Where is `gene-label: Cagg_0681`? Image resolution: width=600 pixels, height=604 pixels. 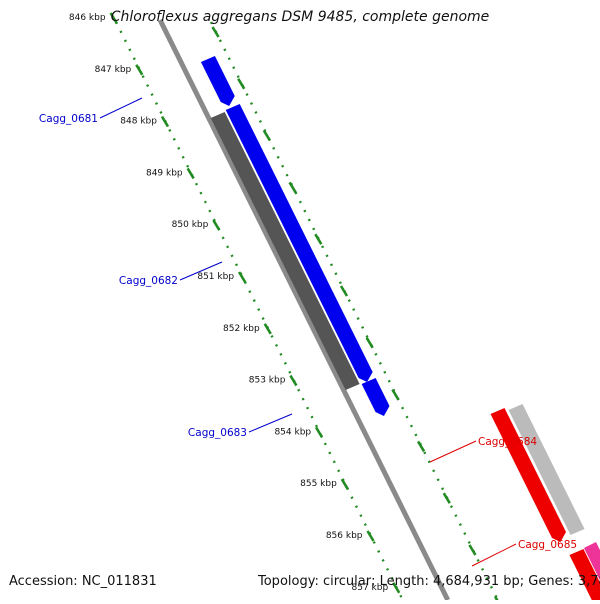 gene-label: Cagg_0681 is located at coordinates (68, 119).